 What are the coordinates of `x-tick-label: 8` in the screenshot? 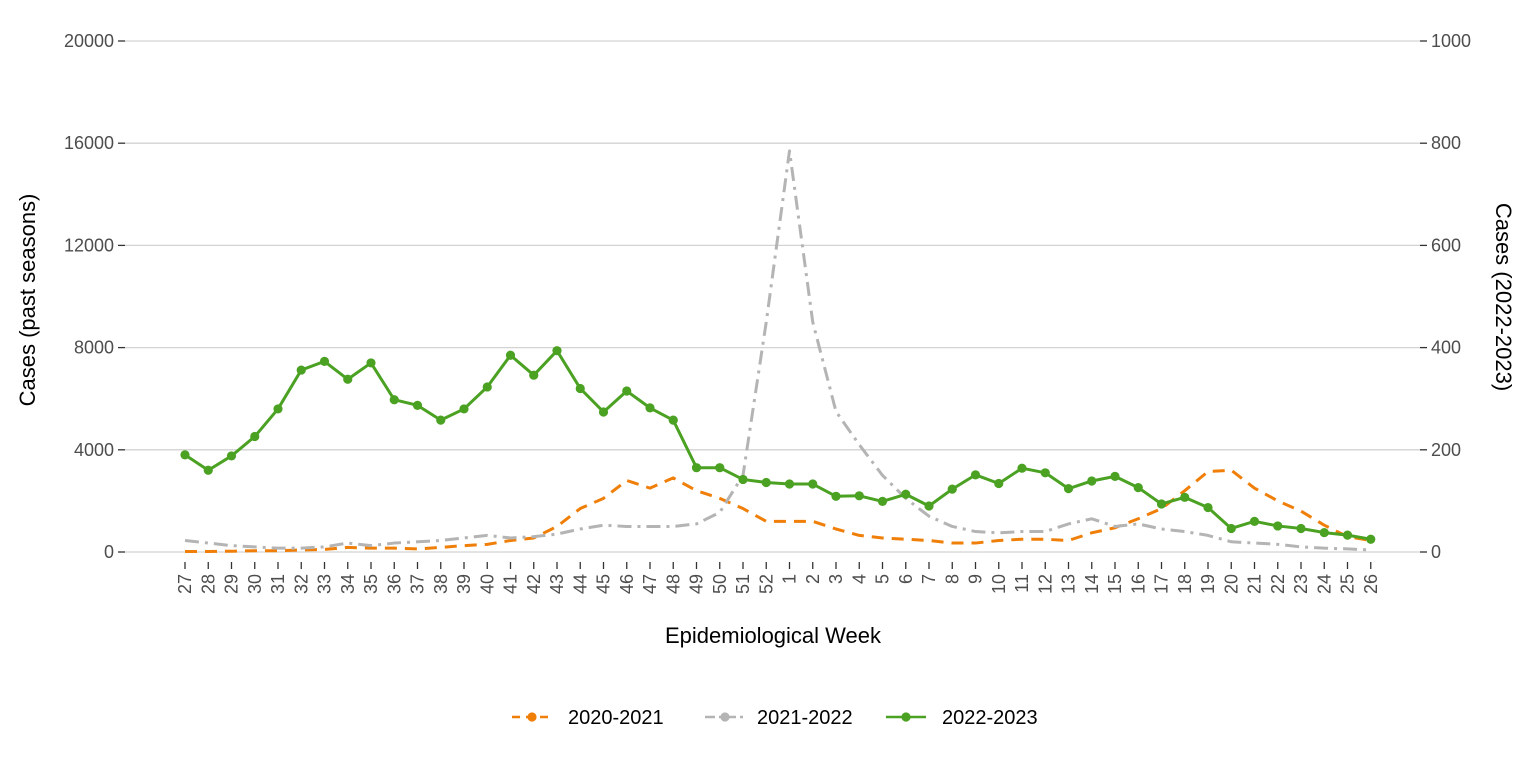 It's located at (952, 579).